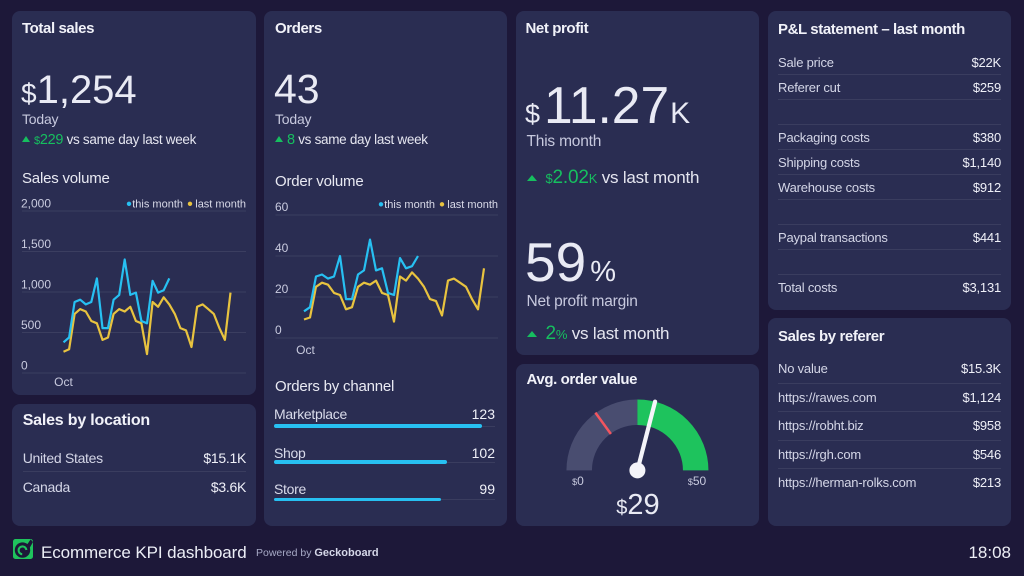 The image size is (1024, 576). I want to click on svg-text: $0, so click(578, 481).